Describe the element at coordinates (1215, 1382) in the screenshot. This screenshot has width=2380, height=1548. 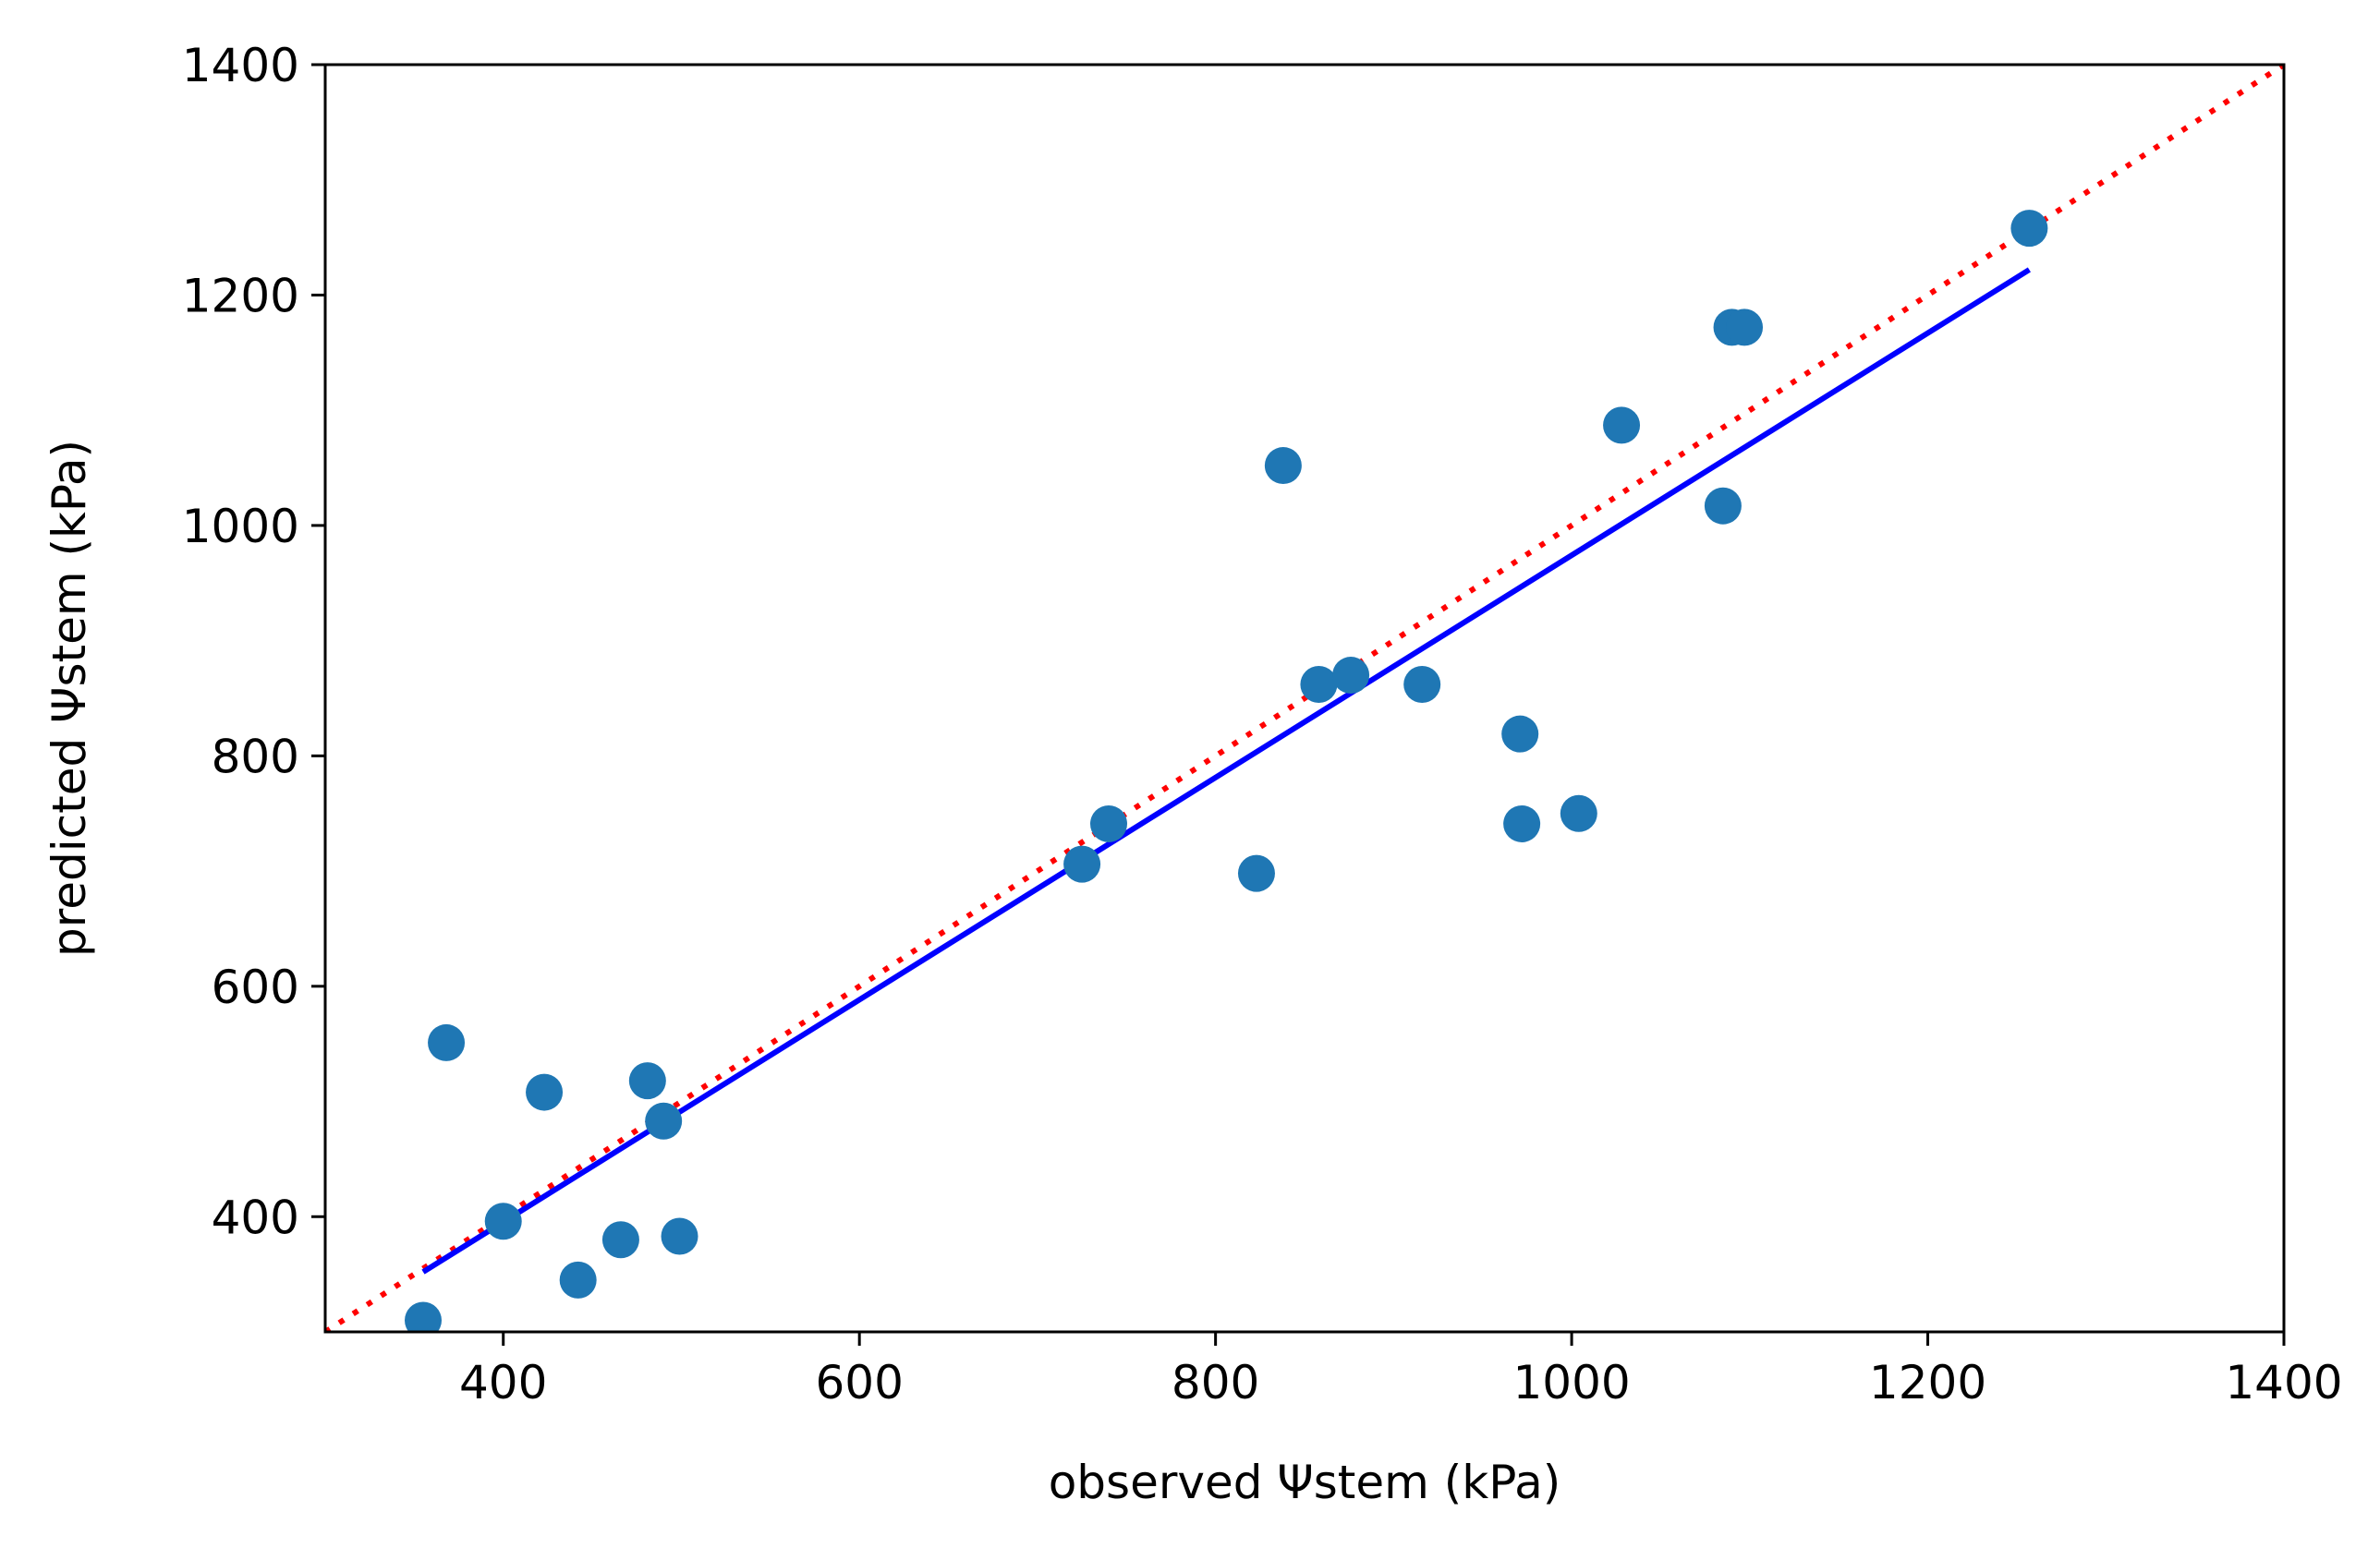
I see `x-tick-label: 800` at that location.